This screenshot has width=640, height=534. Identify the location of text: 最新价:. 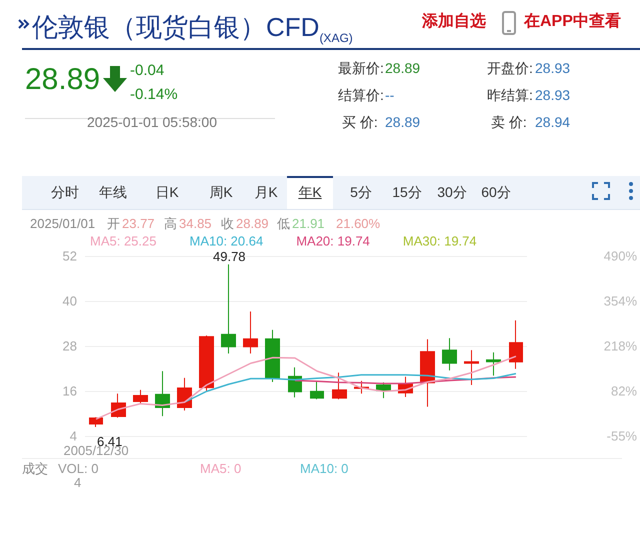
(361, 68).